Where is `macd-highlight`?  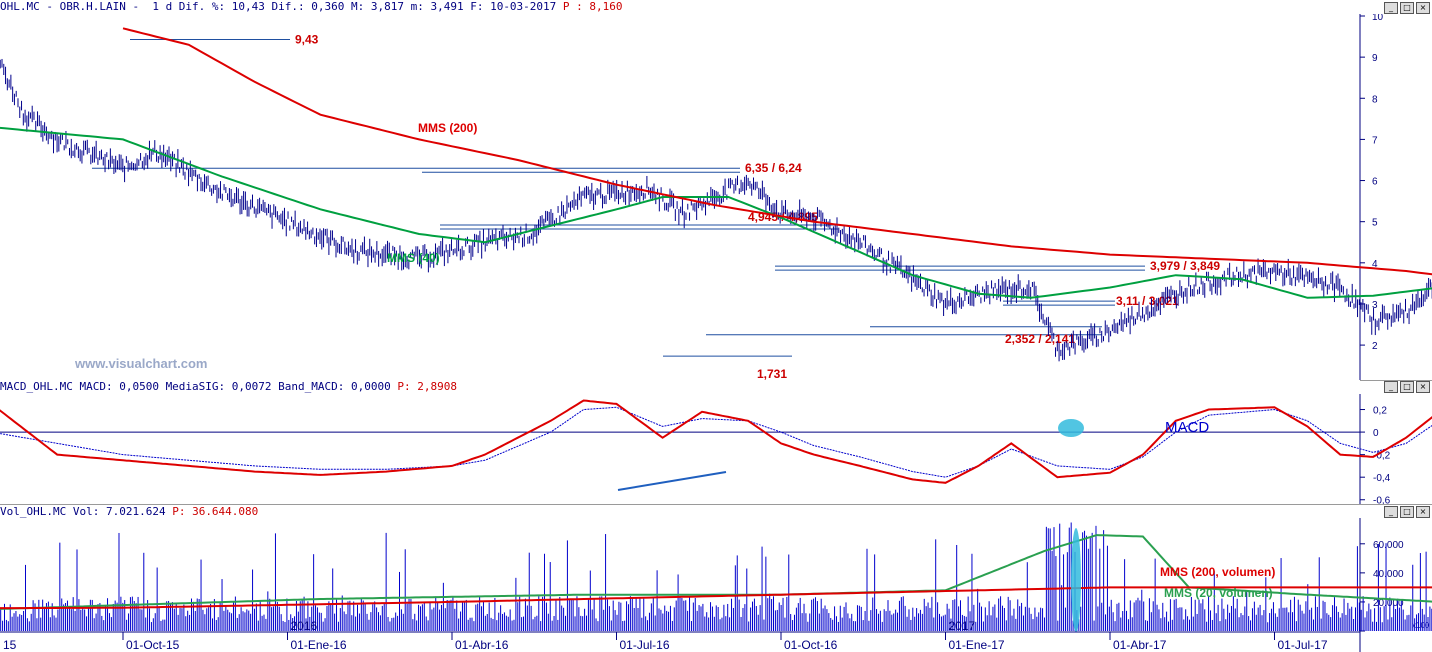 macd-highlight is located at coordinates (1071, 428).